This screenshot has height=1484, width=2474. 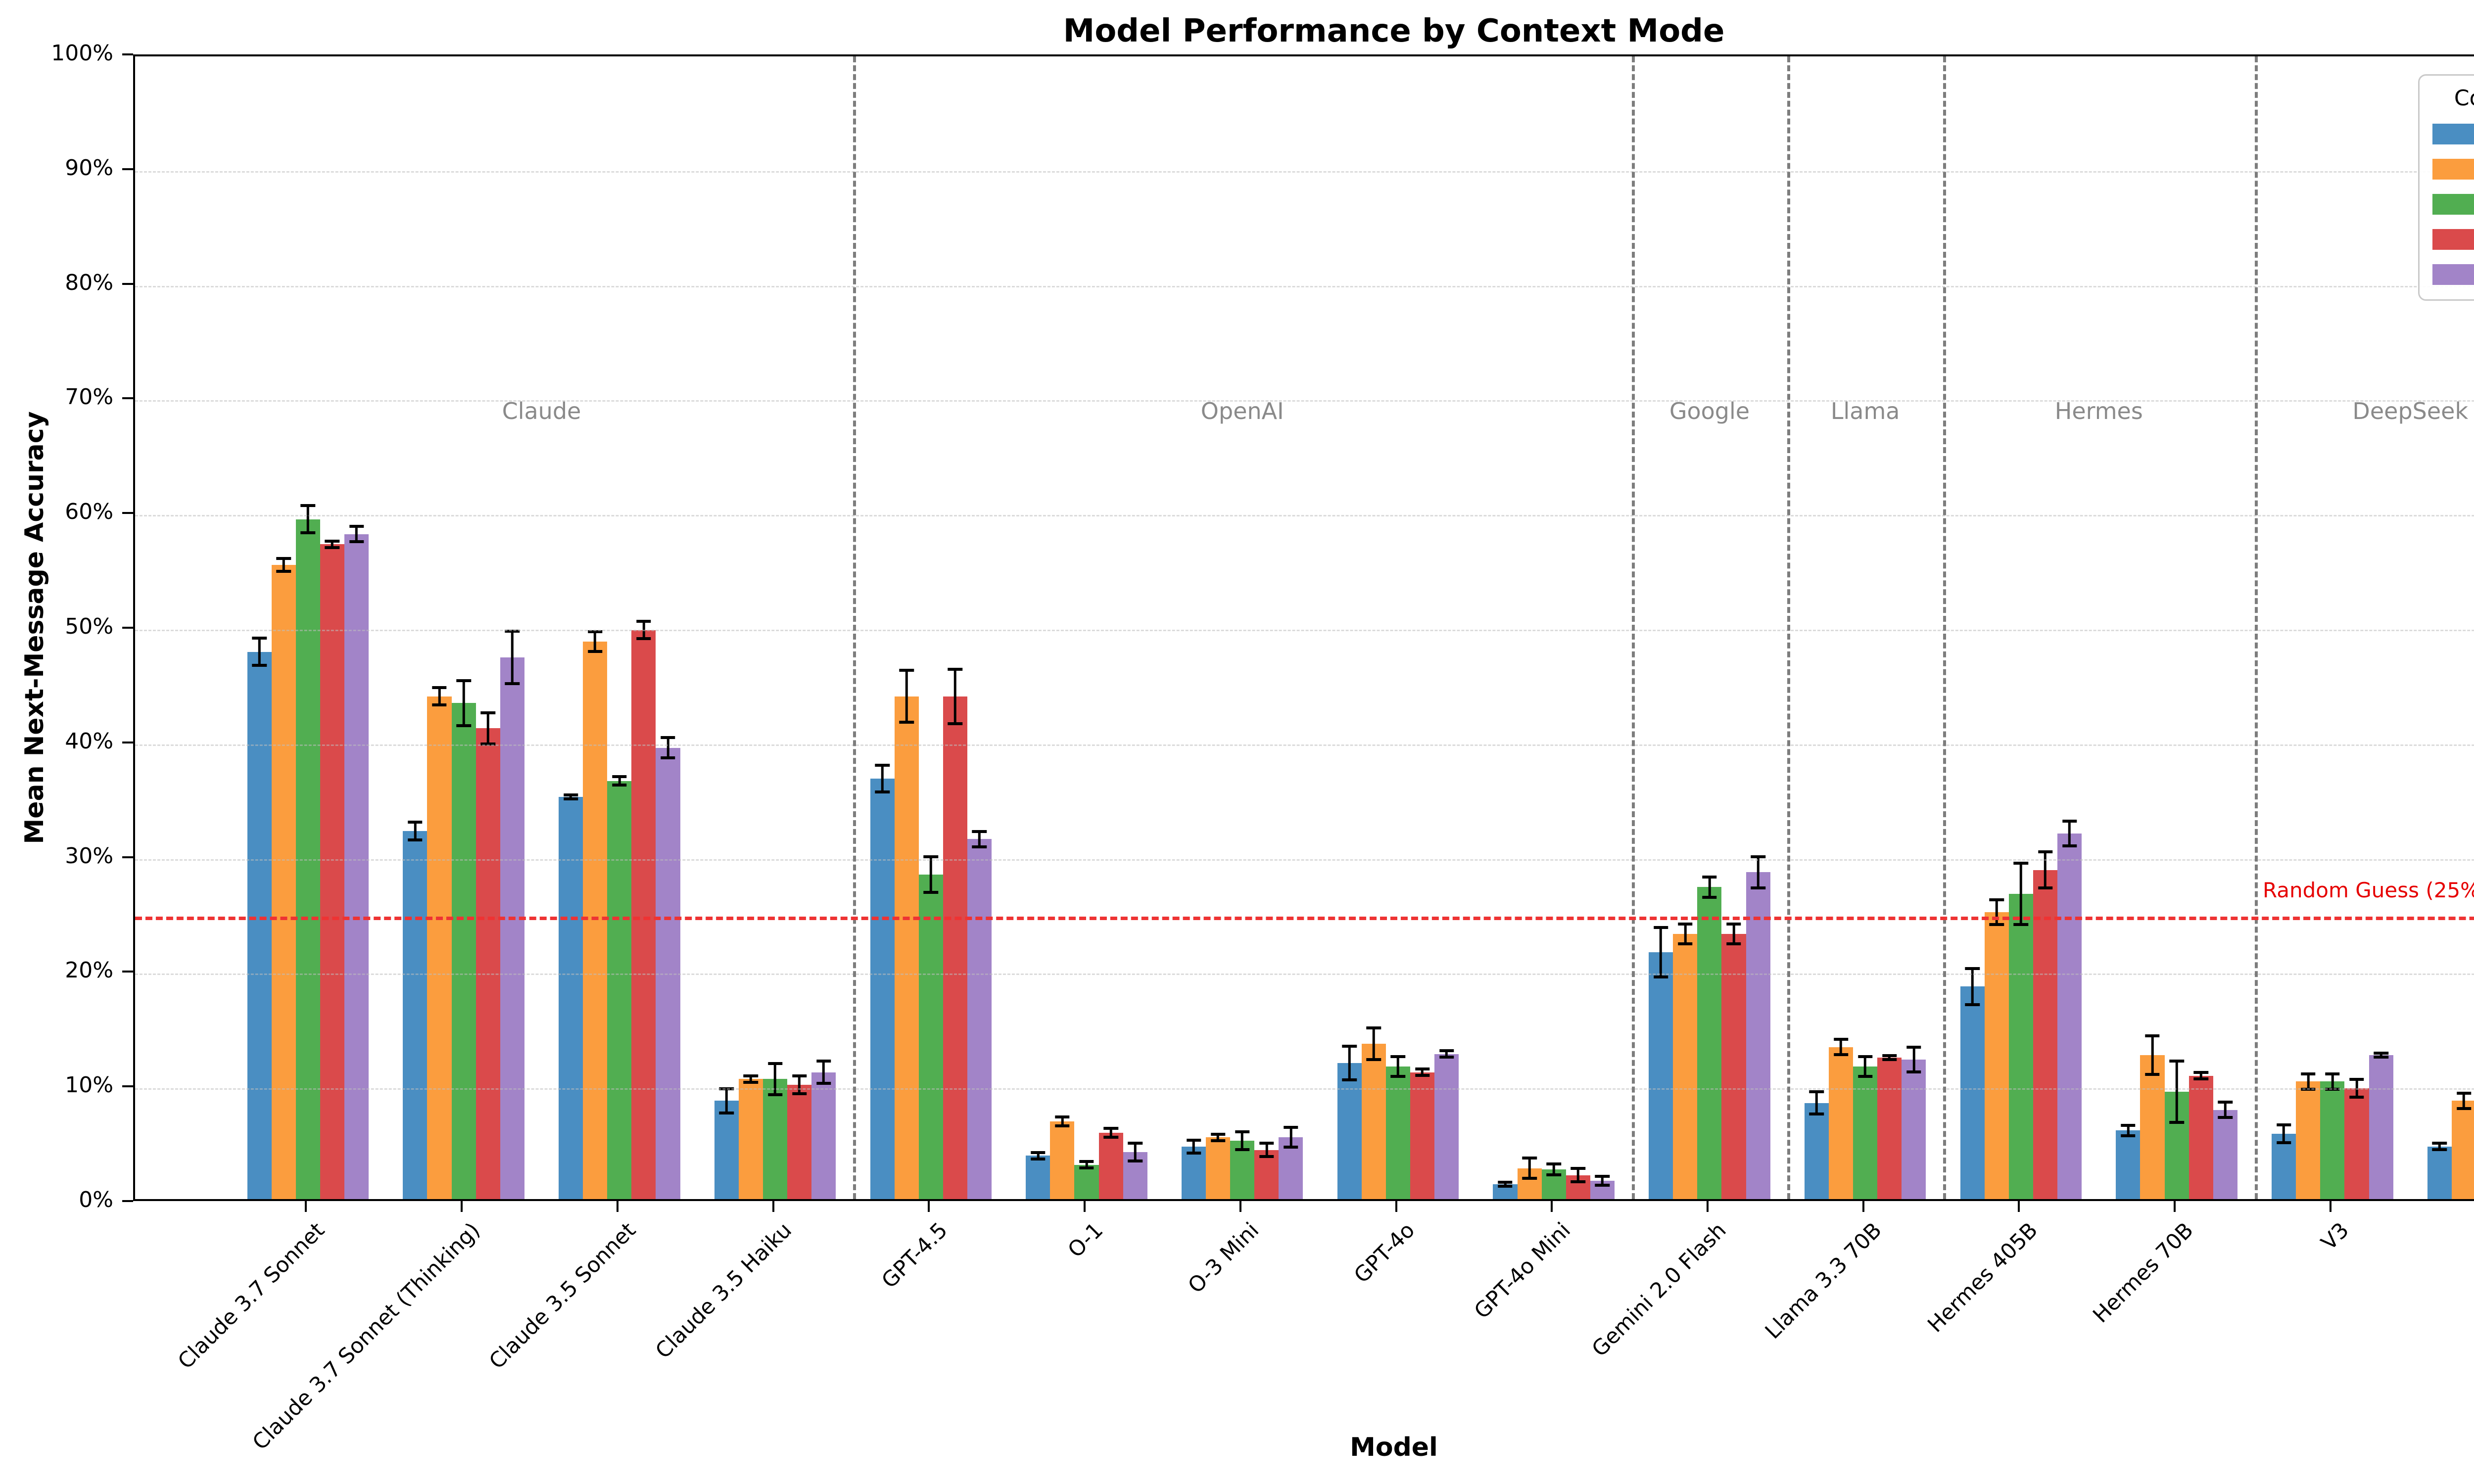 I want to click on chart-title: Model Performance by Context Mode, so click(x=1394, y=31).